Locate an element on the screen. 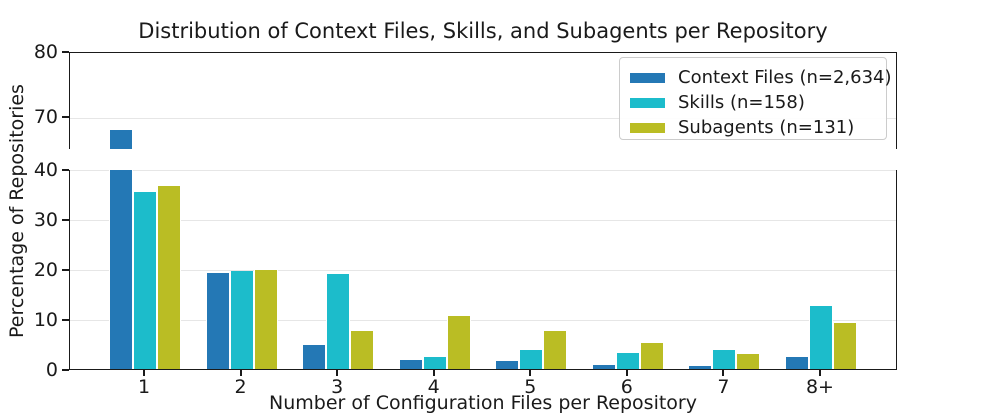 The width and height of the screenshot is (996, 415). legend-label: Subagents (n=131) is located at coordinates (766, 127).